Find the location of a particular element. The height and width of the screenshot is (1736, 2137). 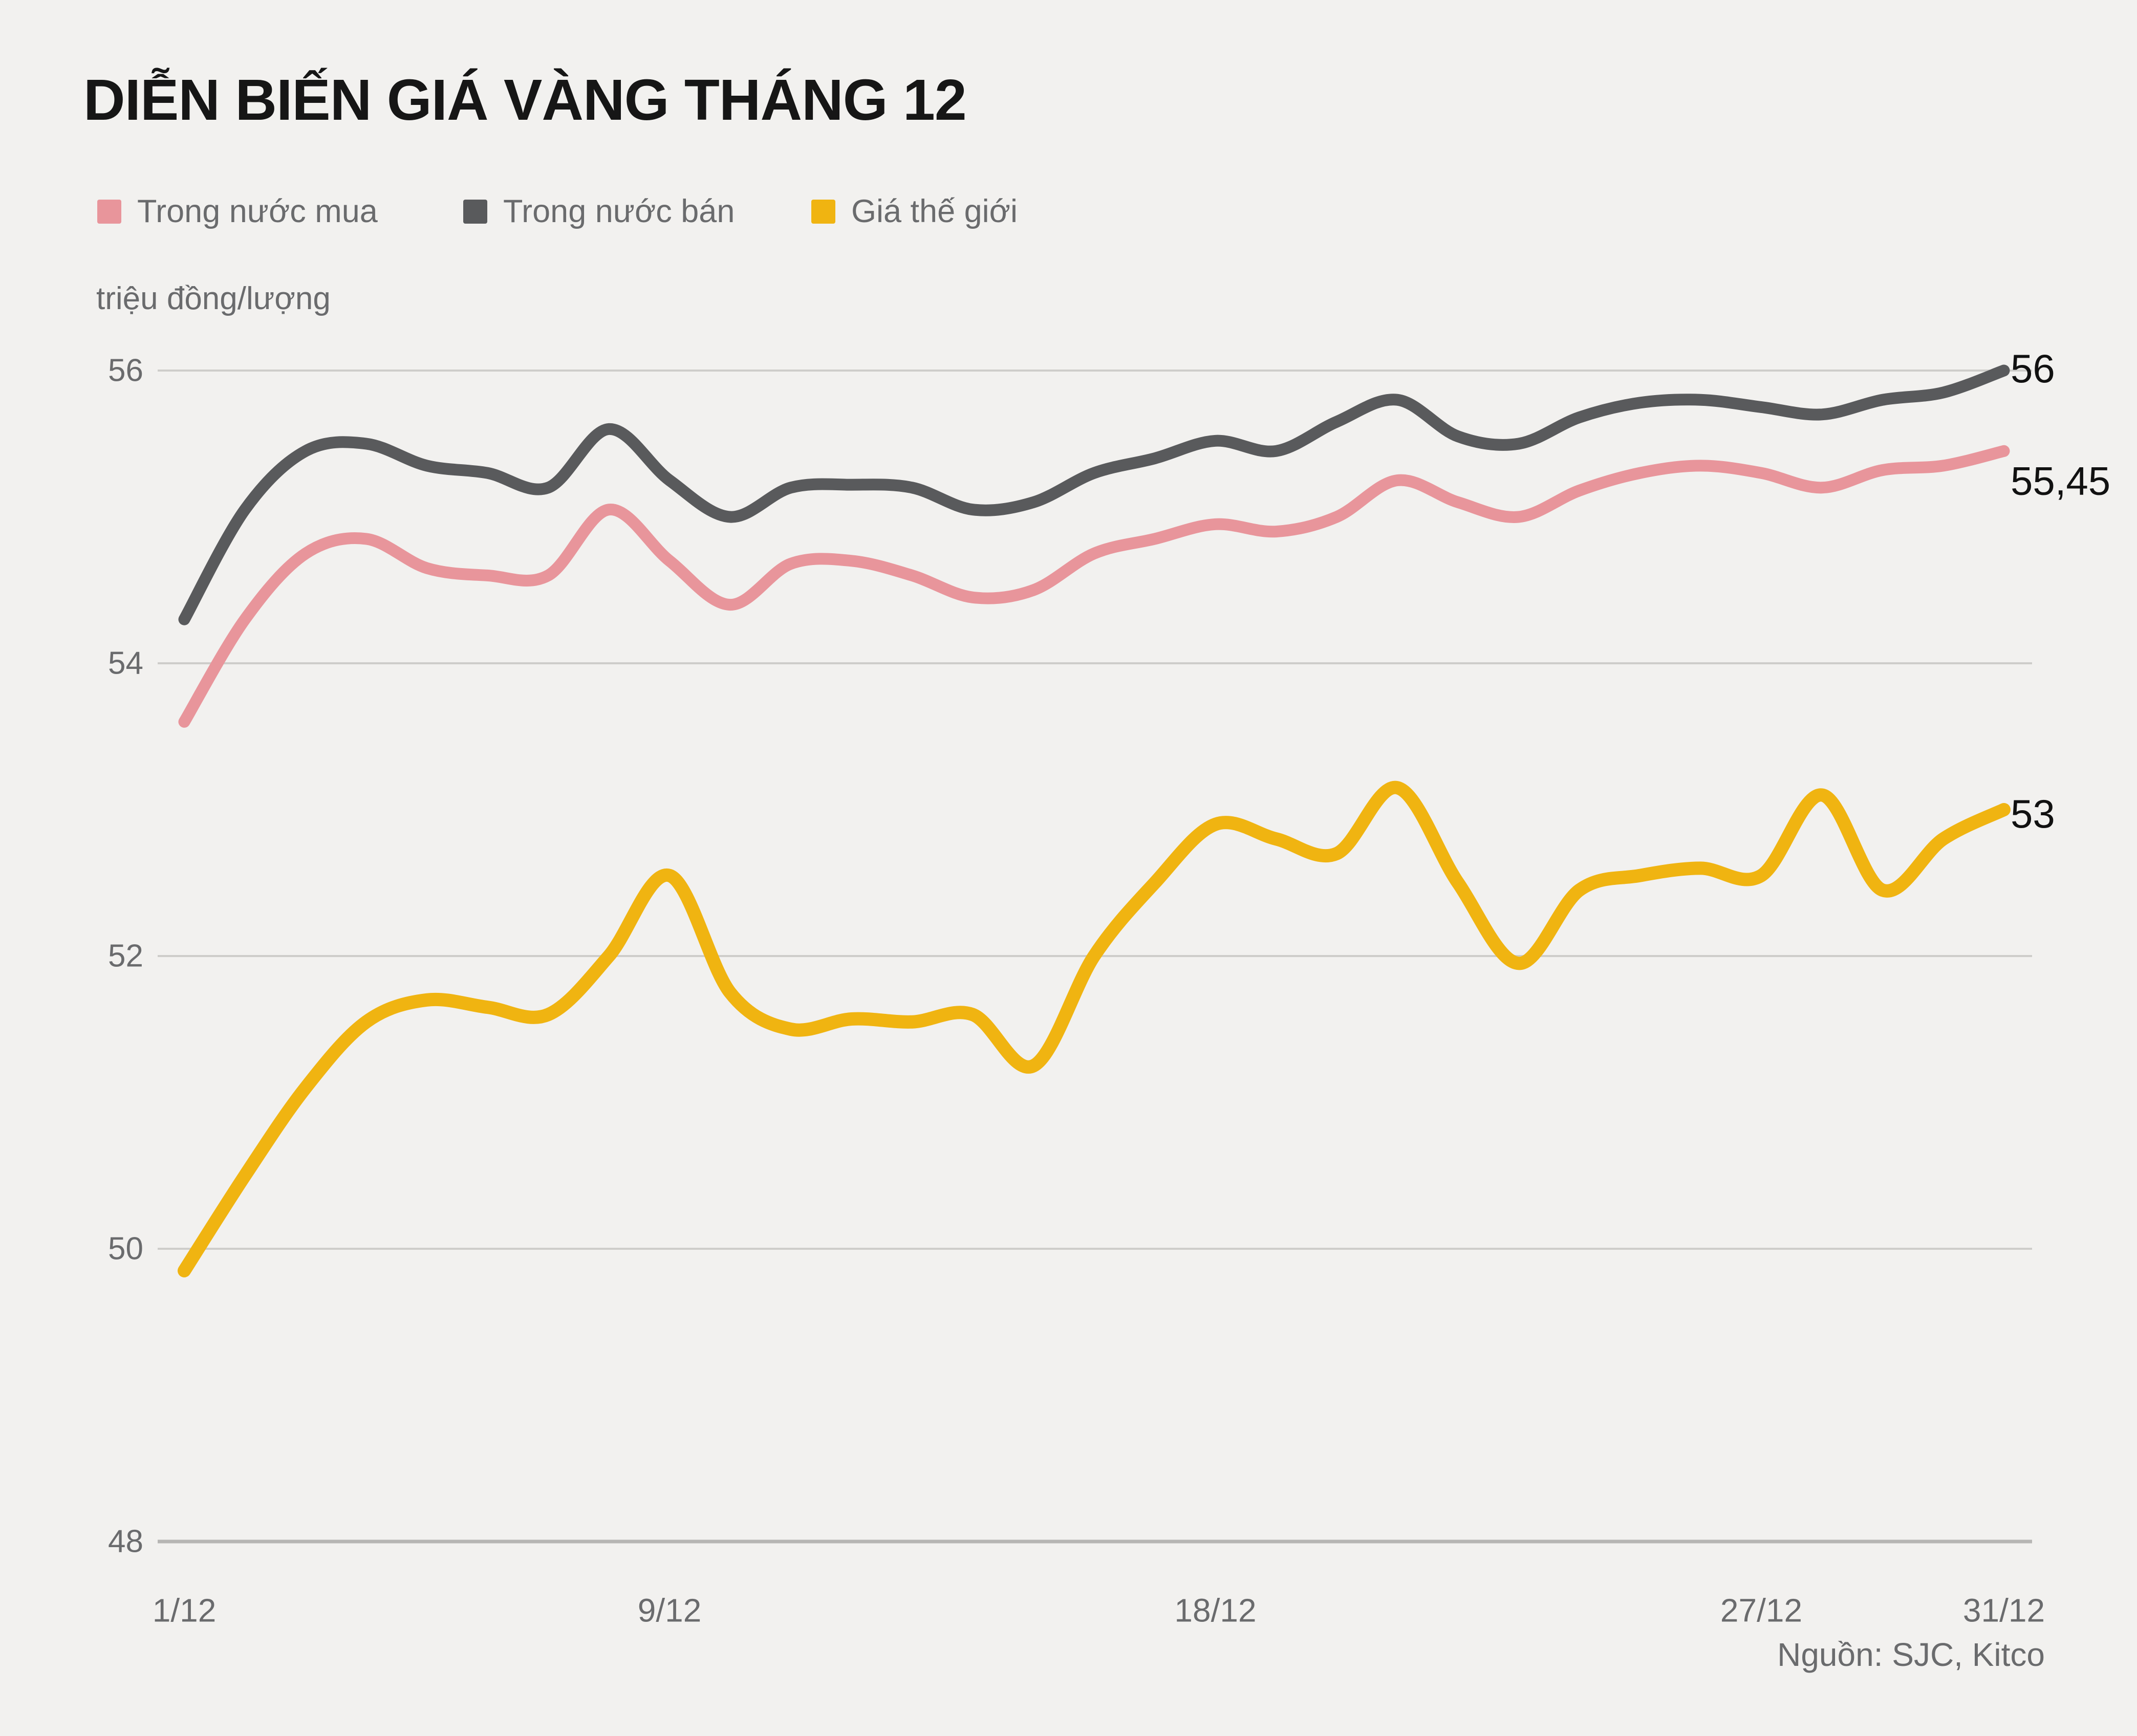

legend-label-domestic-sell: Trong nước bán is located at coordinates (619, 211).